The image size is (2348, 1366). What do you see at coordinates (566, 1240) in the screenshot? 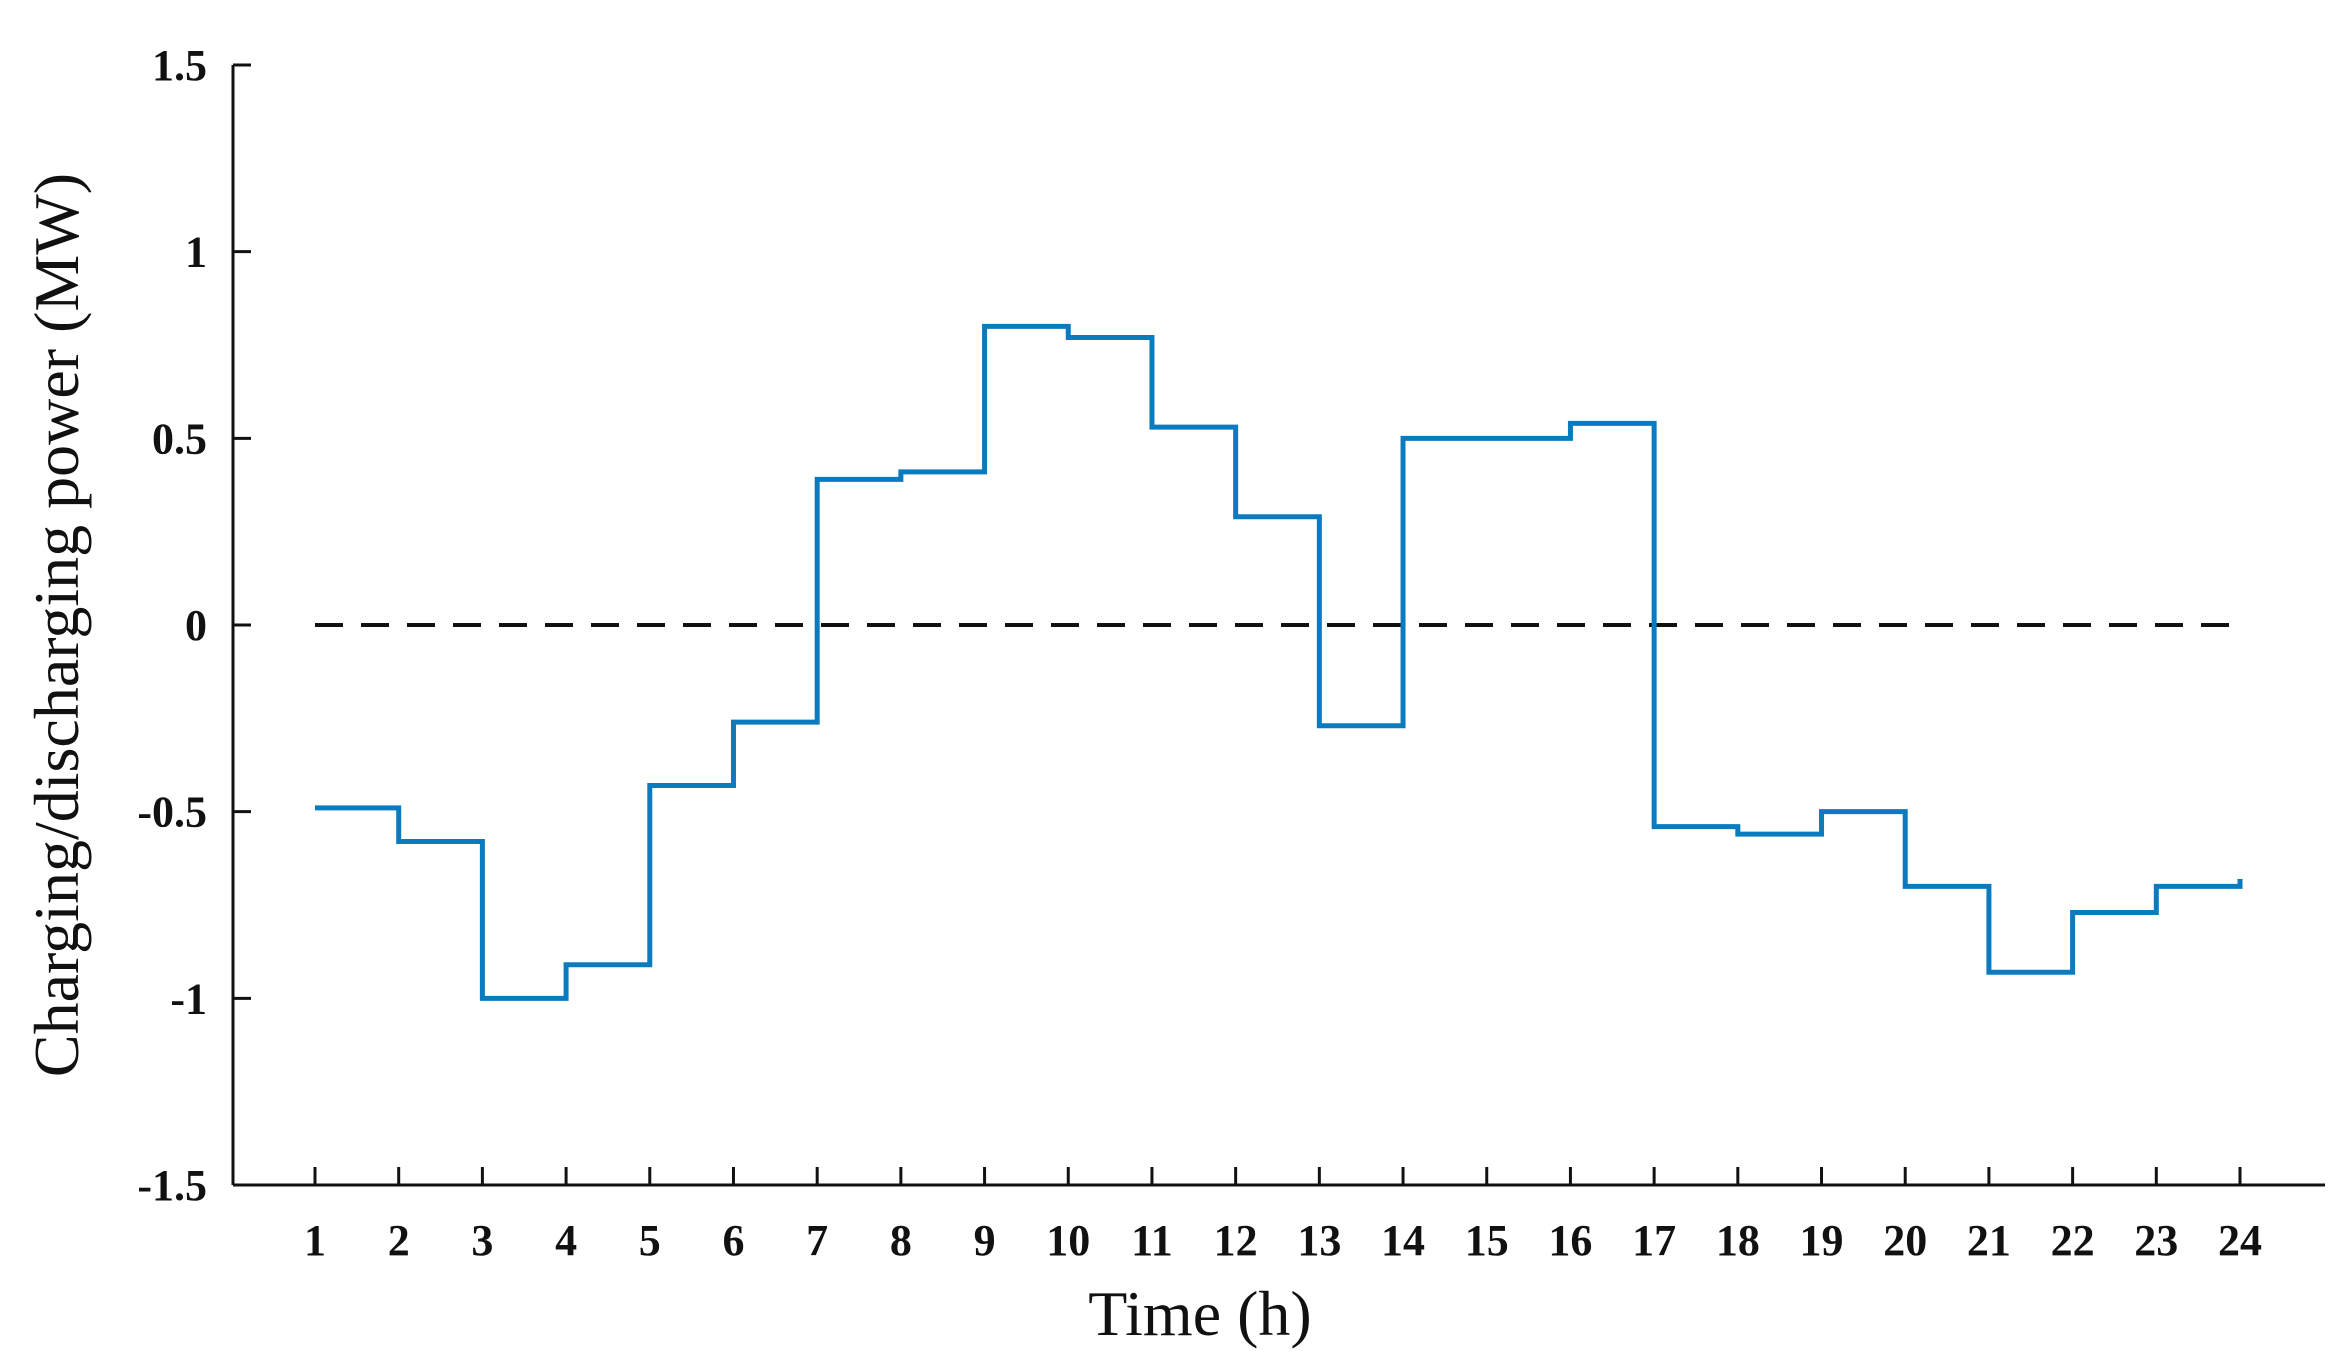
I see `x-tick-label: 4` at bounding box center [566, 1240].